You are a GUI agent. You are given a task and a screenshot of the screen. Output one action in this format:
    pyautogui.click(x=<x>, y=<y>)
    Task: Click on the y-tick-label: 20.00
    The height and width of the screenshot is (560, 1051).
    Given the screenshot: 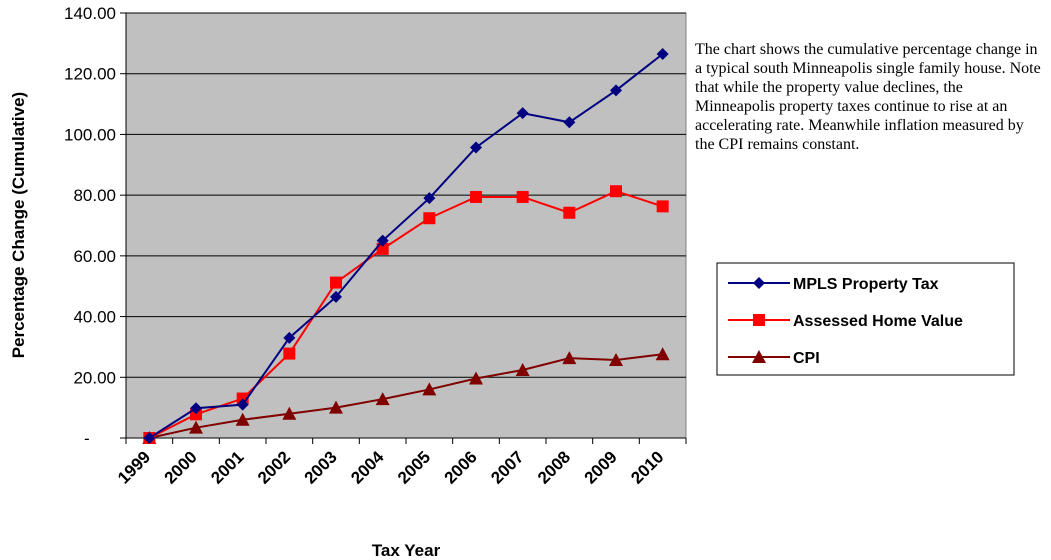 What is the action you would take?
    pyautogui.click(x=94, y=377)
    